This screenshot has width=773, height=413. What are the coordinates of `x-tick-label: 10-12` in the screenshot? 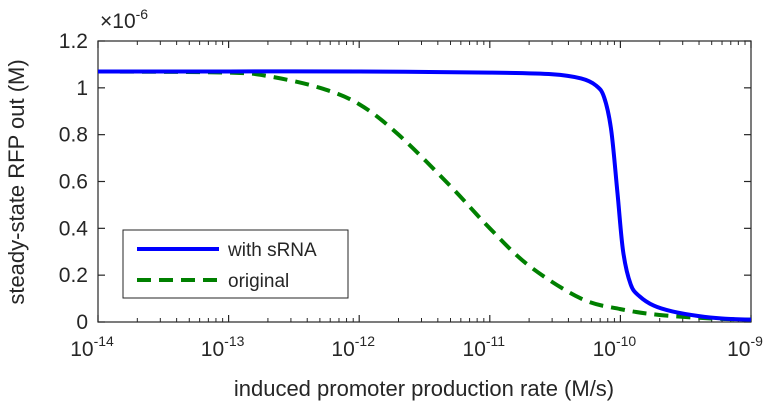 It's located at (353, 347).